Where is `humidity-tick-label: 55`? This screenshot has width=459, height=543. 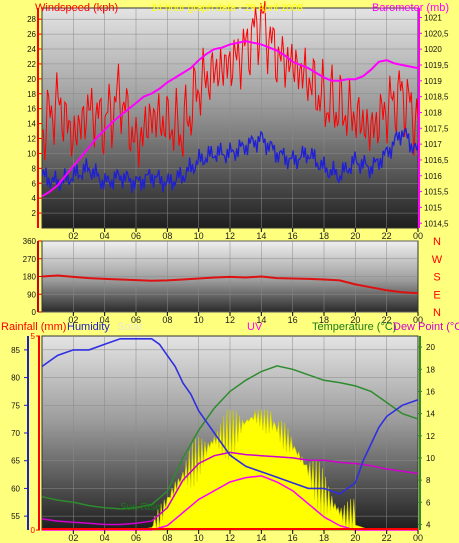 humidity-tick-label: 55 is located at coordinates (15, 516).